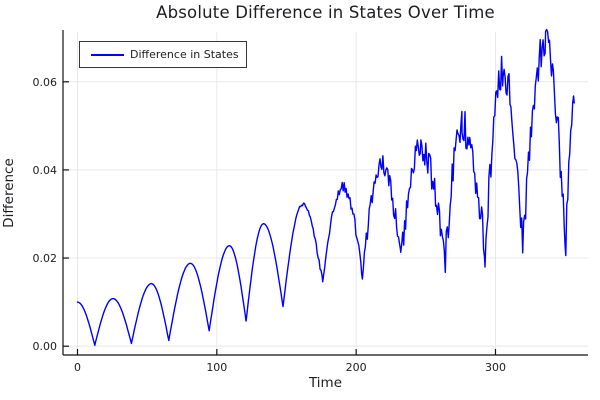 This screenshot has height=400, width=600. What do you see at coordinates (45, 170) in the screenshot?
I see `y-tick-label: 0.04` at bounding box center [45, 170].